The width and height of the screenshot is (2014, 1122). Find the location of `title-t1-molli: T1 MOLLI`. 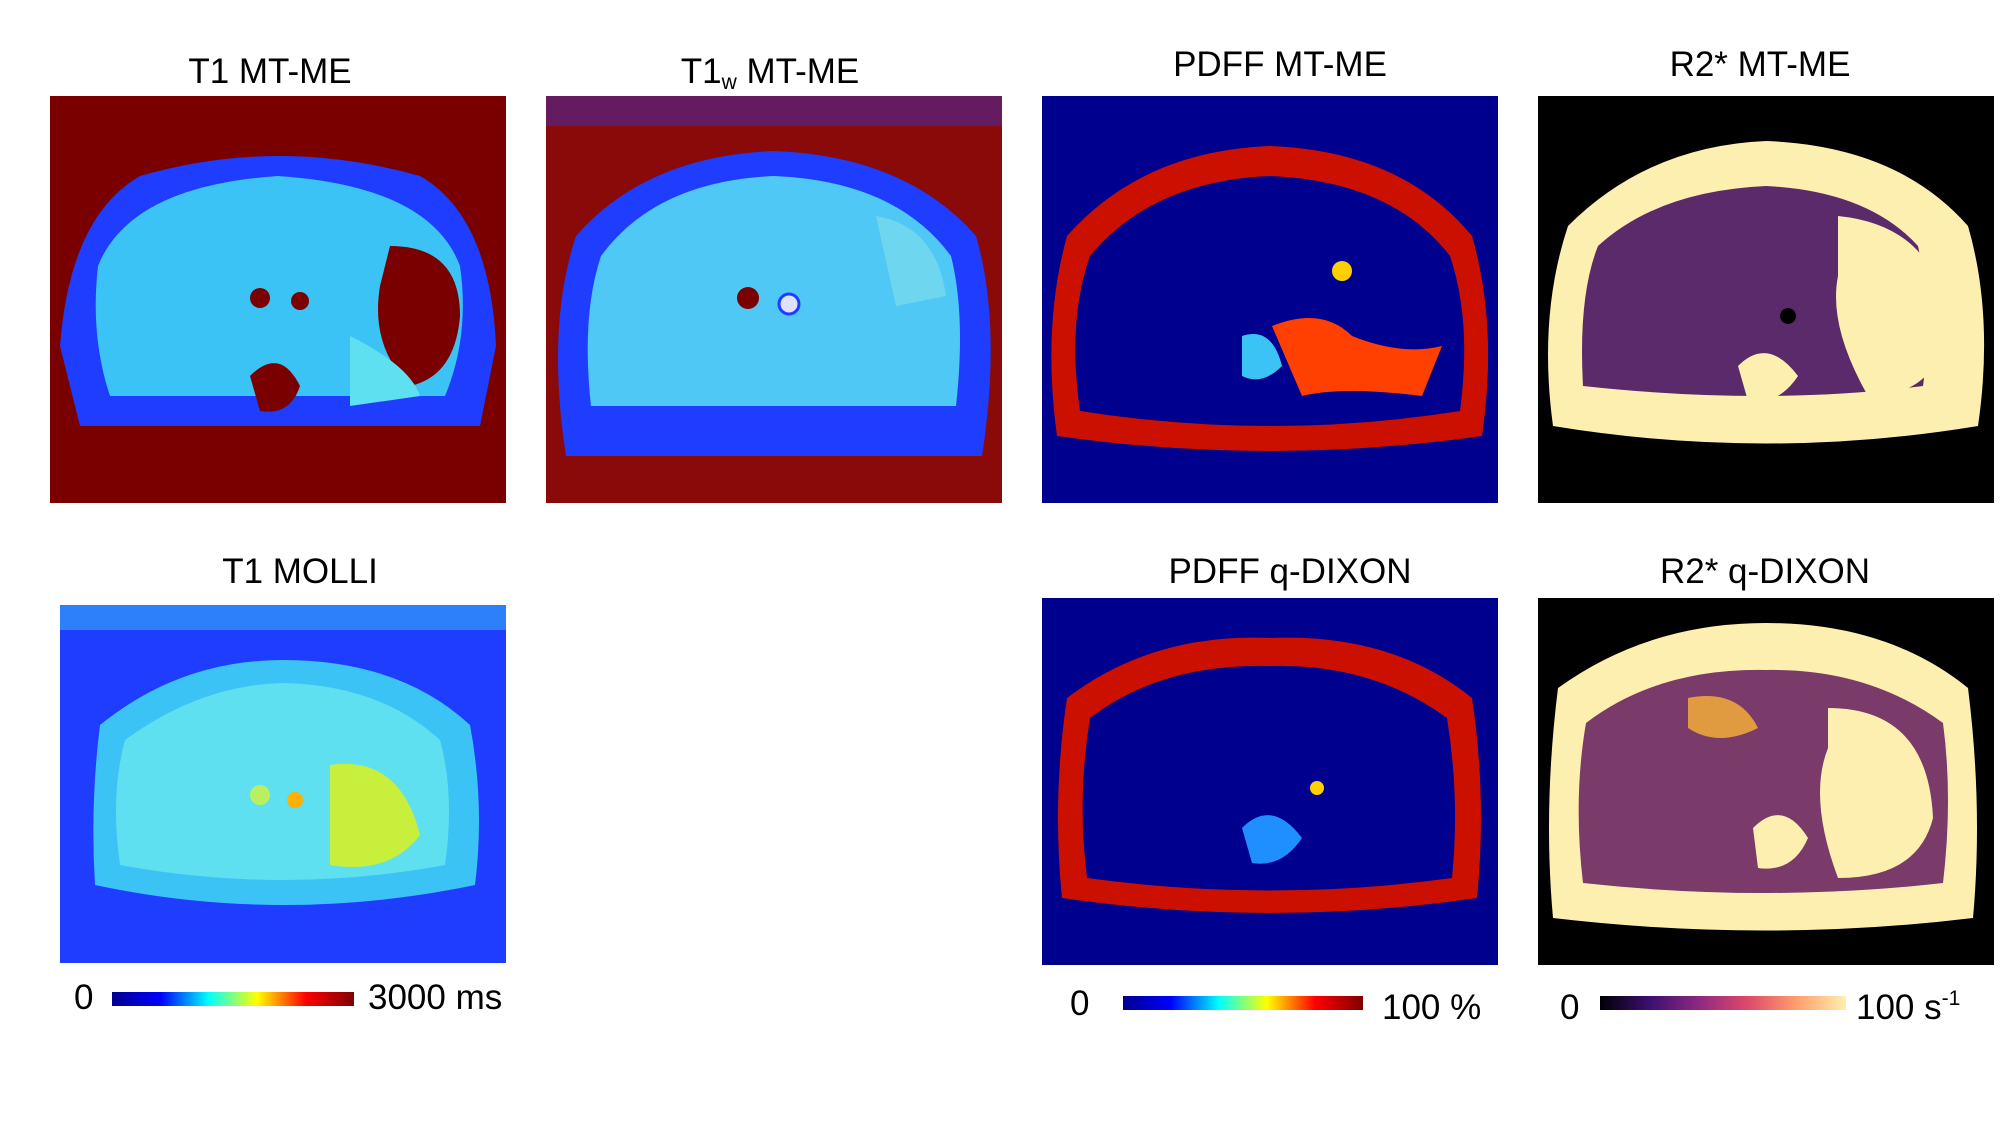

title-t1-molli: T1 MOLLI is located at coordinates (300, 571).